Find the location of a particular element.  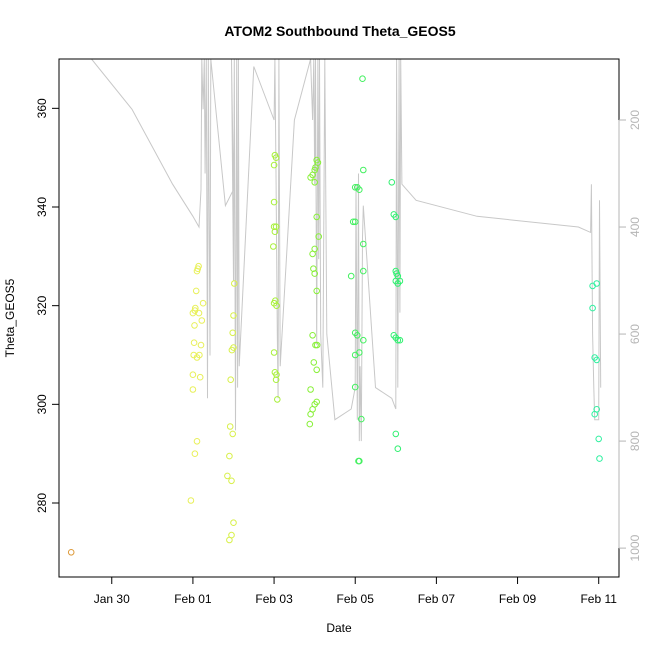

y-tick-label: 280 is located at coordinates (42, 503).